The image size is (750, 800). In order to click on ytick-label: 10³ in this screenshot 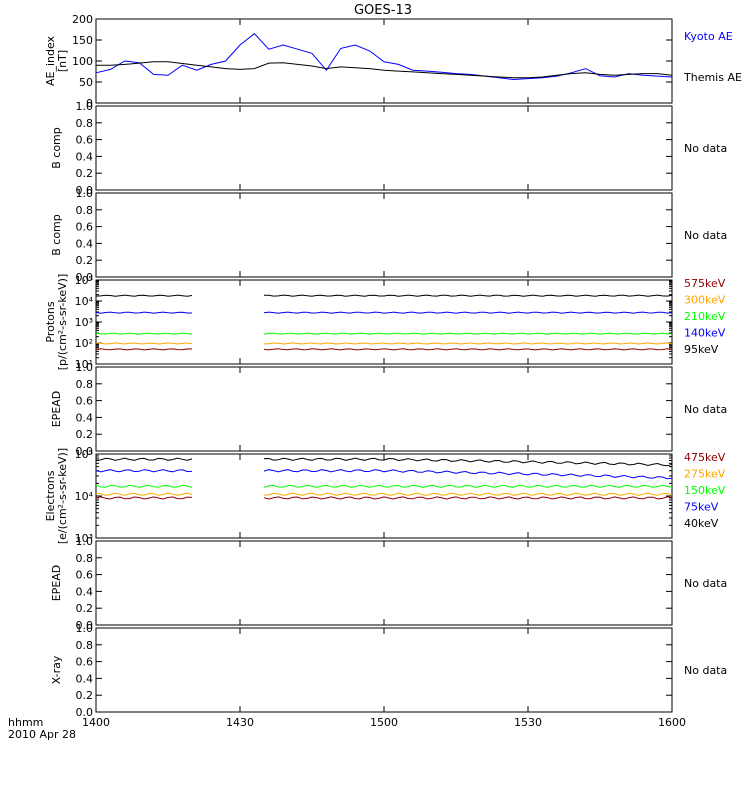, I will do `click(84, 538)`.